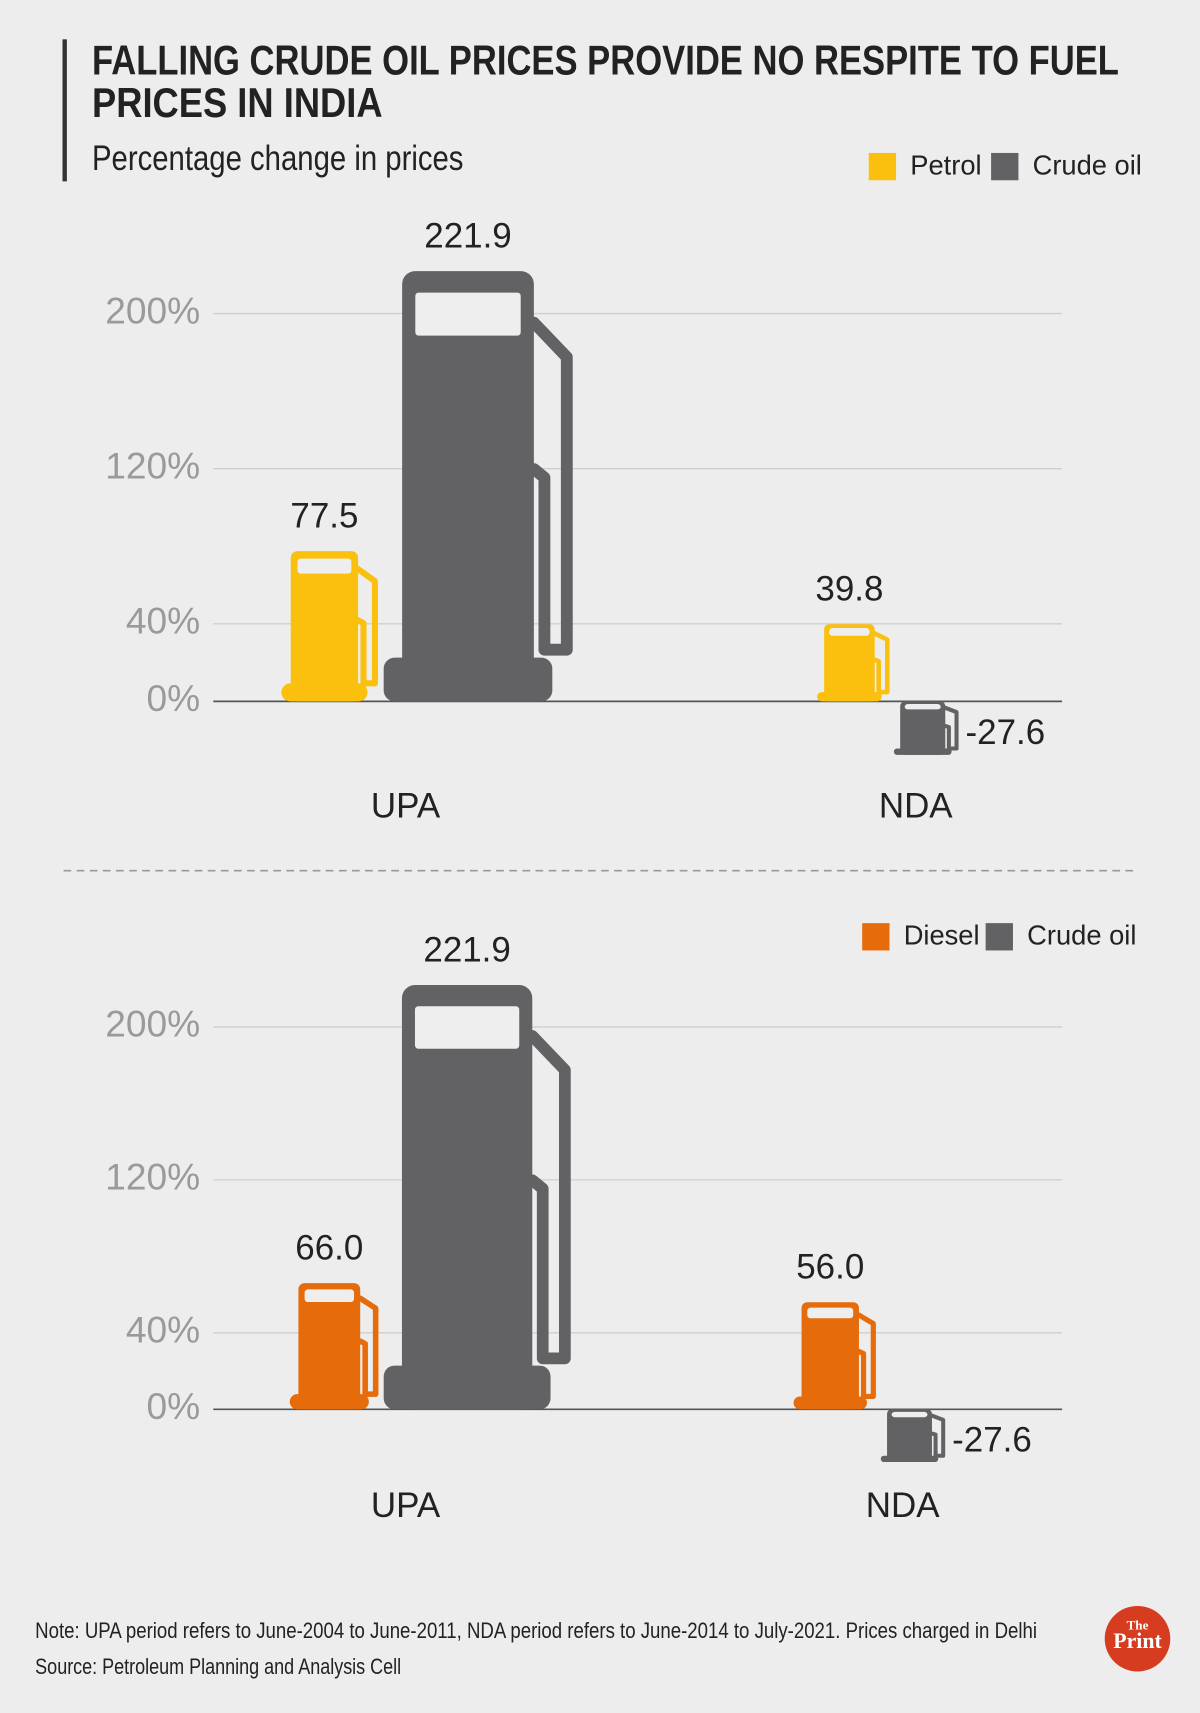 This screenshot has width=1200, height=1713. I want to click on logo, so click(1137, 1638).